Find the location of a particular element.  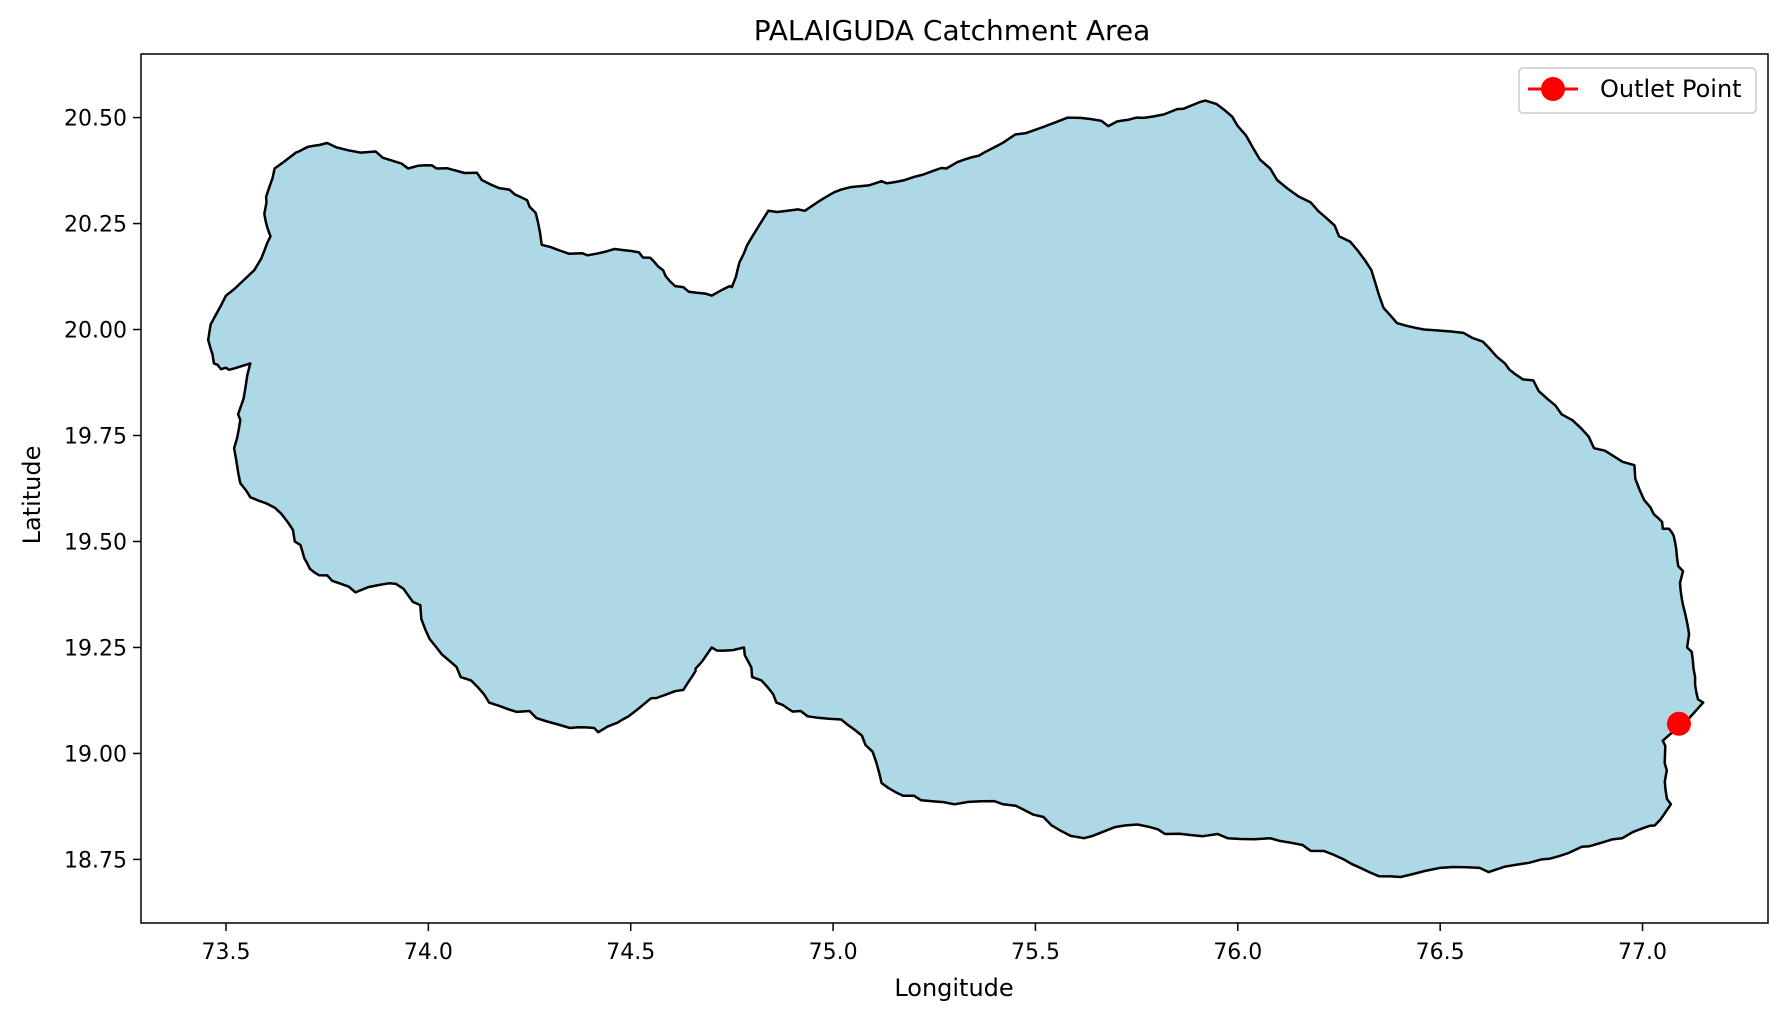

x-tick-label: 74.0 is located at coordinates (428, 952).